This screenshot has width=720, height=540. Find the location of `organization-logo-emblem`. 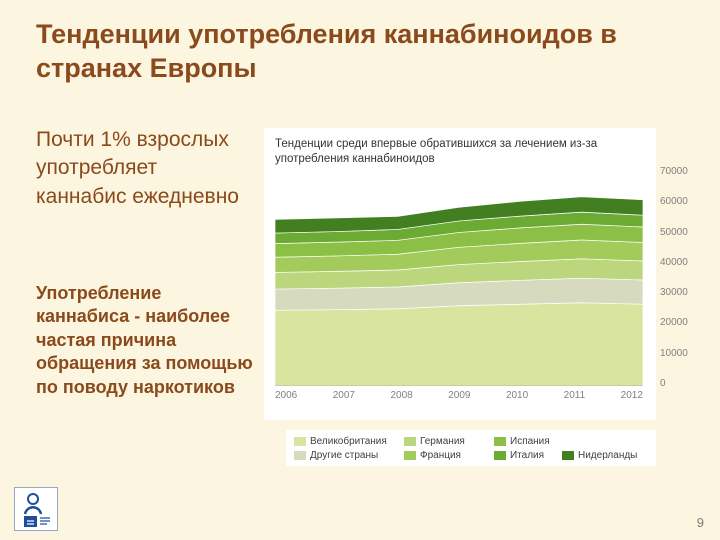

organization-logo-emblem is located at coordinates (36, 510).